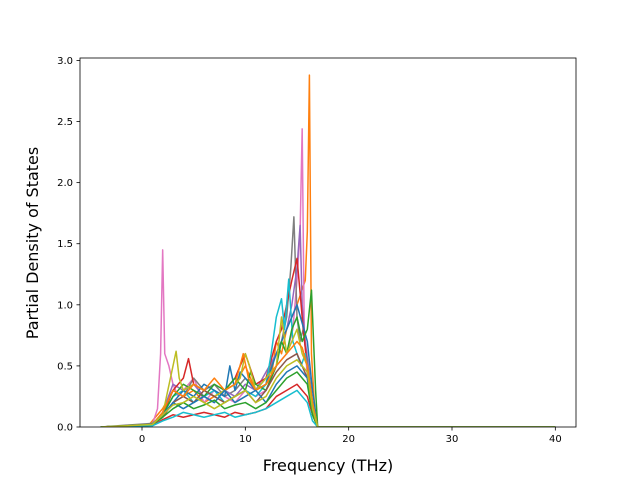 This screenshot has height=480, width=640. Describe the element at coordinates (142, 439) in the screenshot. I see `x-tick-label: 0` at that location.